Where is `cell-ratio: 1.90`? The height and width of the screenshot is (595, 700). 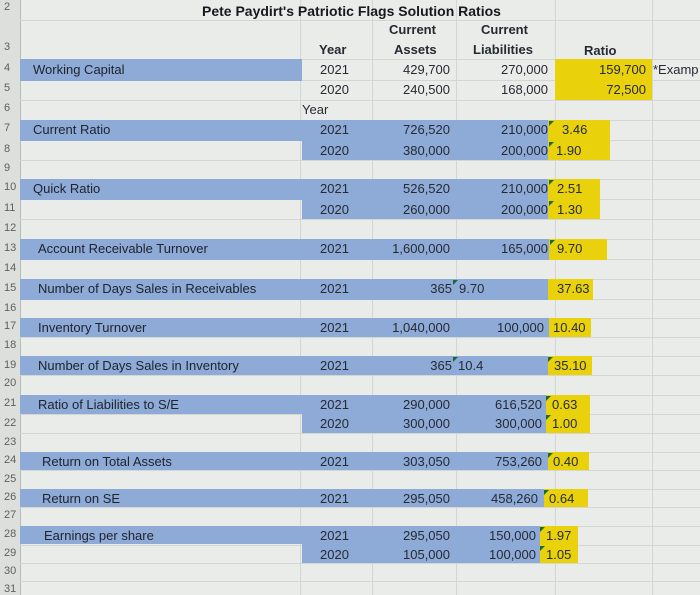 cell-ratio: 1.90 is located at coordinates (569, 150).